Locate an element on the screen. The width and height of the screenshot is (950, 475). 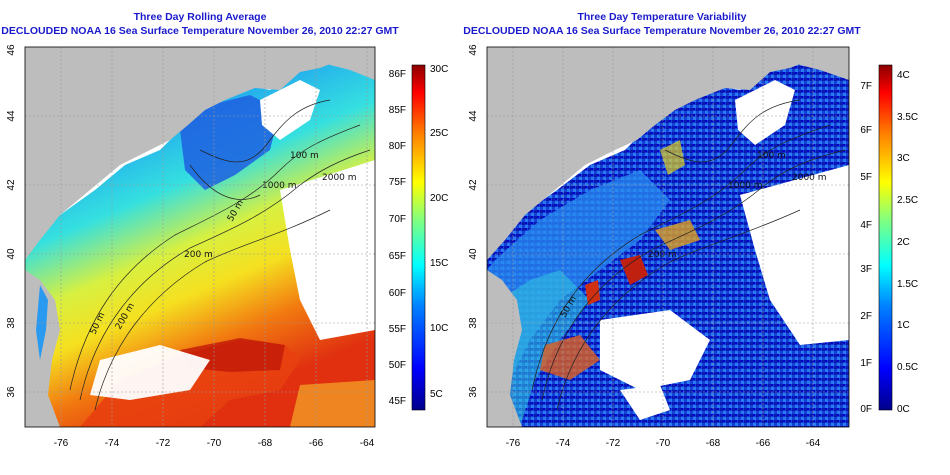
contour-label-5: 200 m is located at coordinates (198, 255).